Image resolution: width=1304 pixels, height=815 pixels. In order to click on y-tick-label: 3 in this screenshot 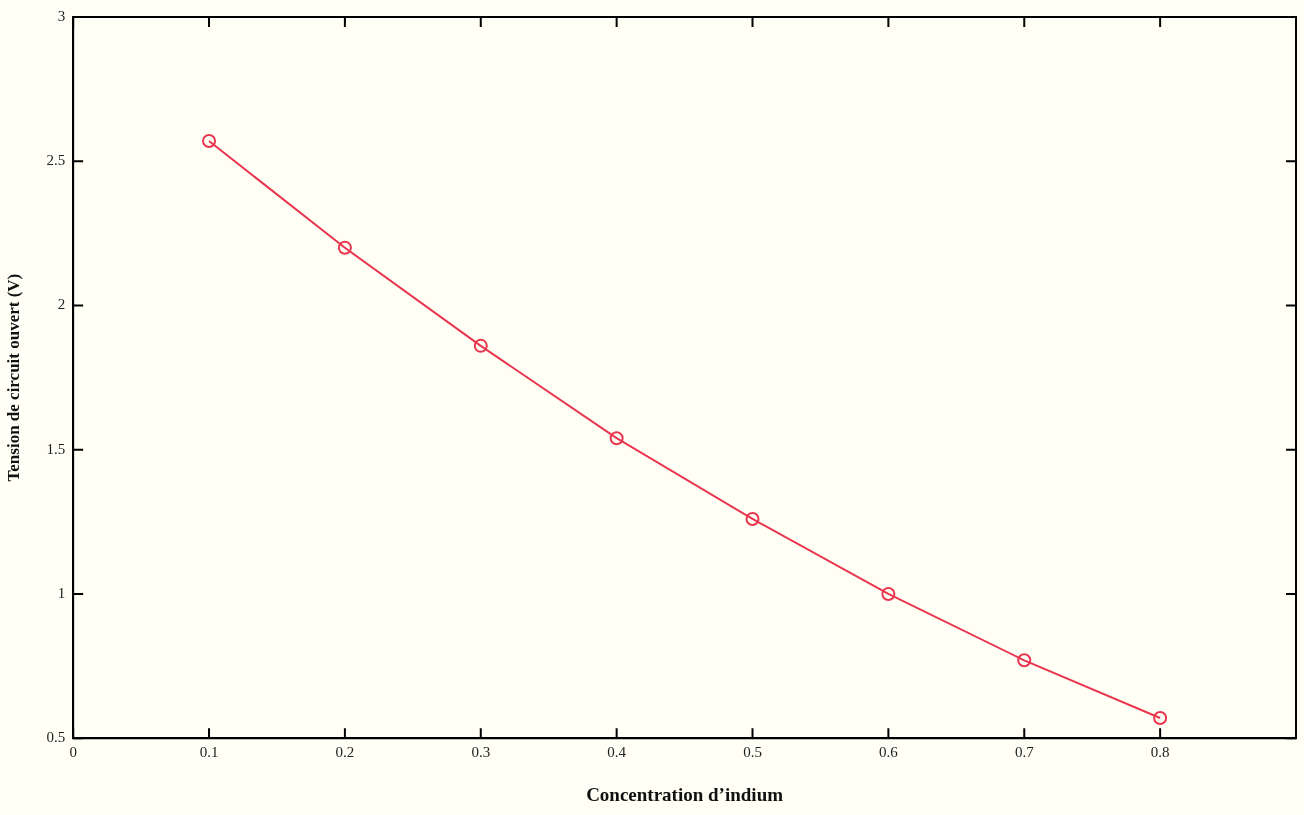, I will do `click(61, 15)`.